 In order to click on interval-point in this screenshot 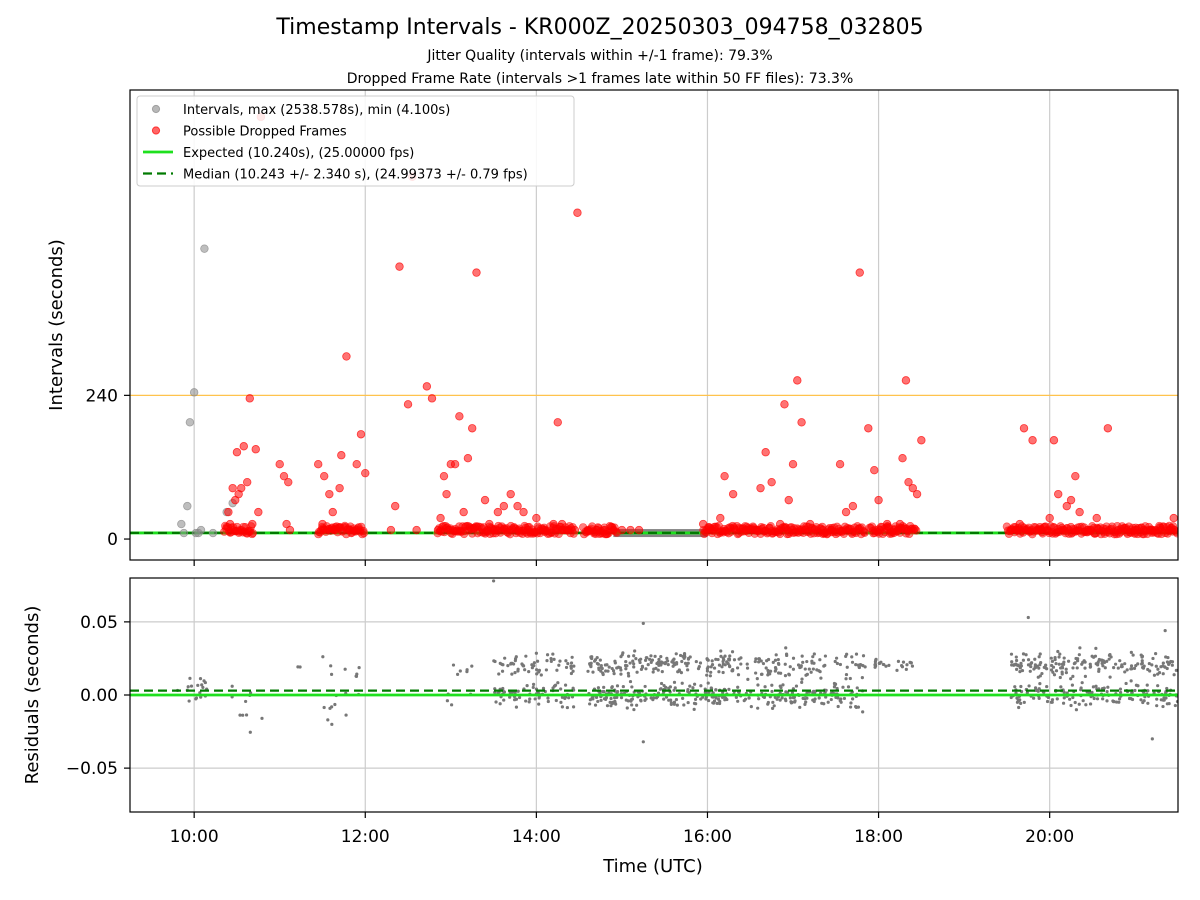, I will do `click(213, 533)`.